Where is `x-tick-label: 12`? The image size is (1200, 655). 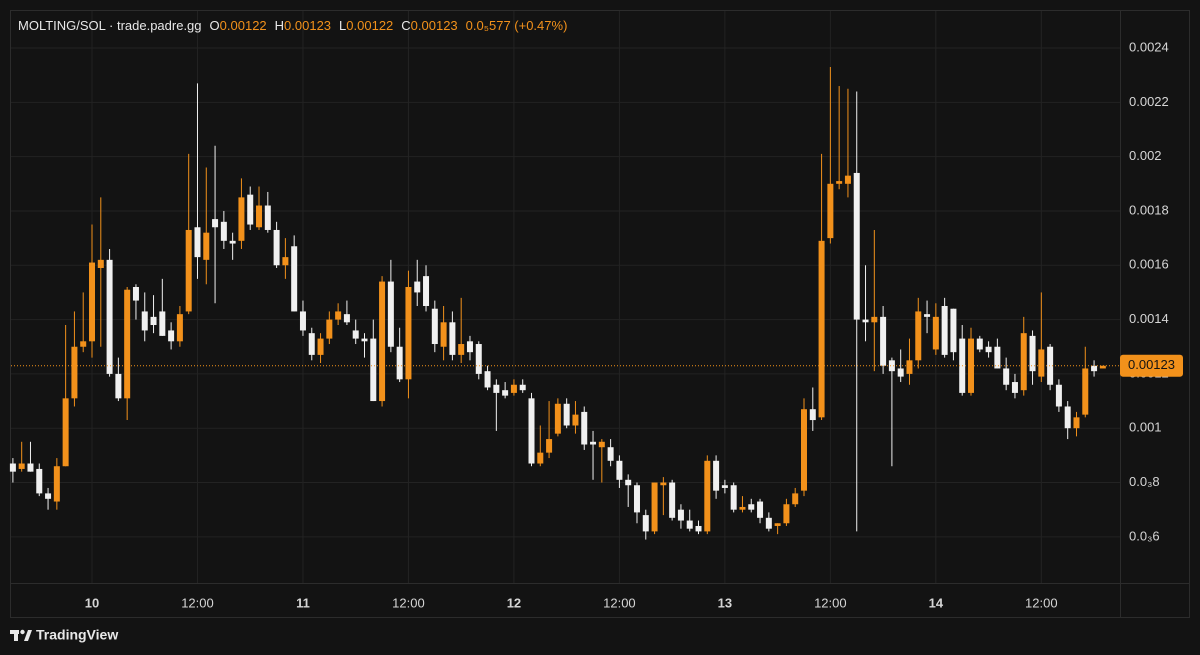
x-tick-label: 12 is located at coordinates (514, 602).